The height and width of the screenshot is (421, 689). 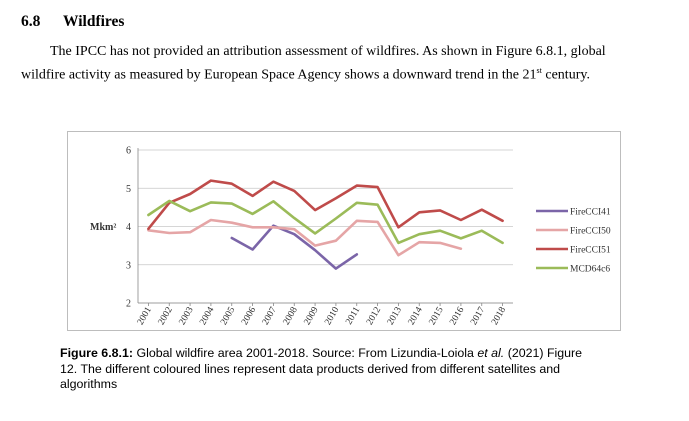 I want to click on section-title: Wildfires, so click(x=94, y=21).